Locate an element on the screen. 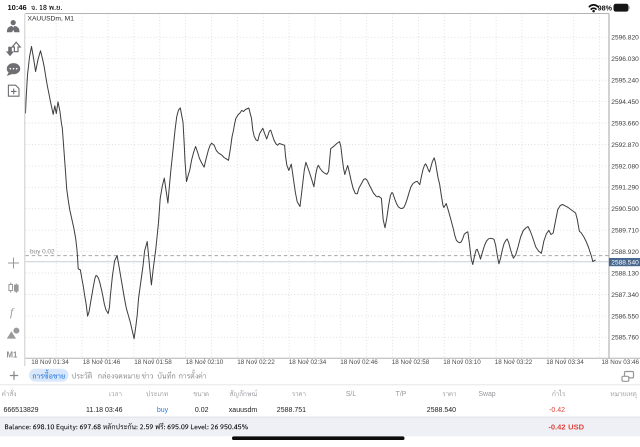 The height and width of the screenshot is (447, 640). svg-text: 18 Nov 02:34 is located at coordinates (308, 362).